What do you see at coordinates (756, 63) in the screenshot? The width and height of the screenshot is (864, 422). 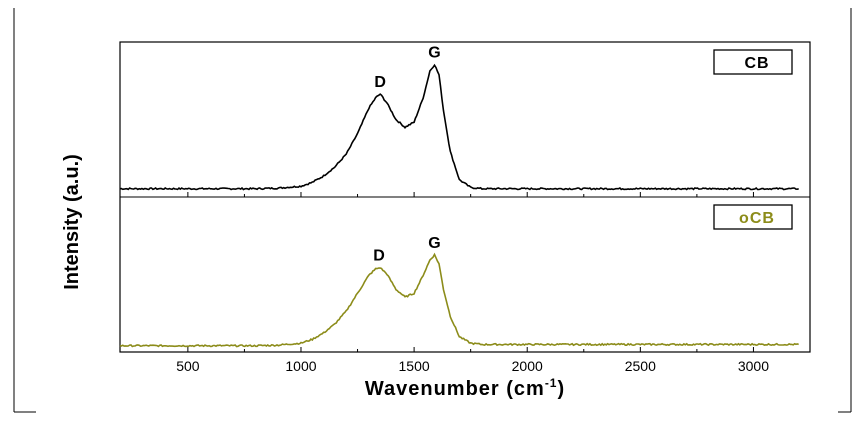 I see `legend-label-cb: CB` at bounding box center [756, 63].